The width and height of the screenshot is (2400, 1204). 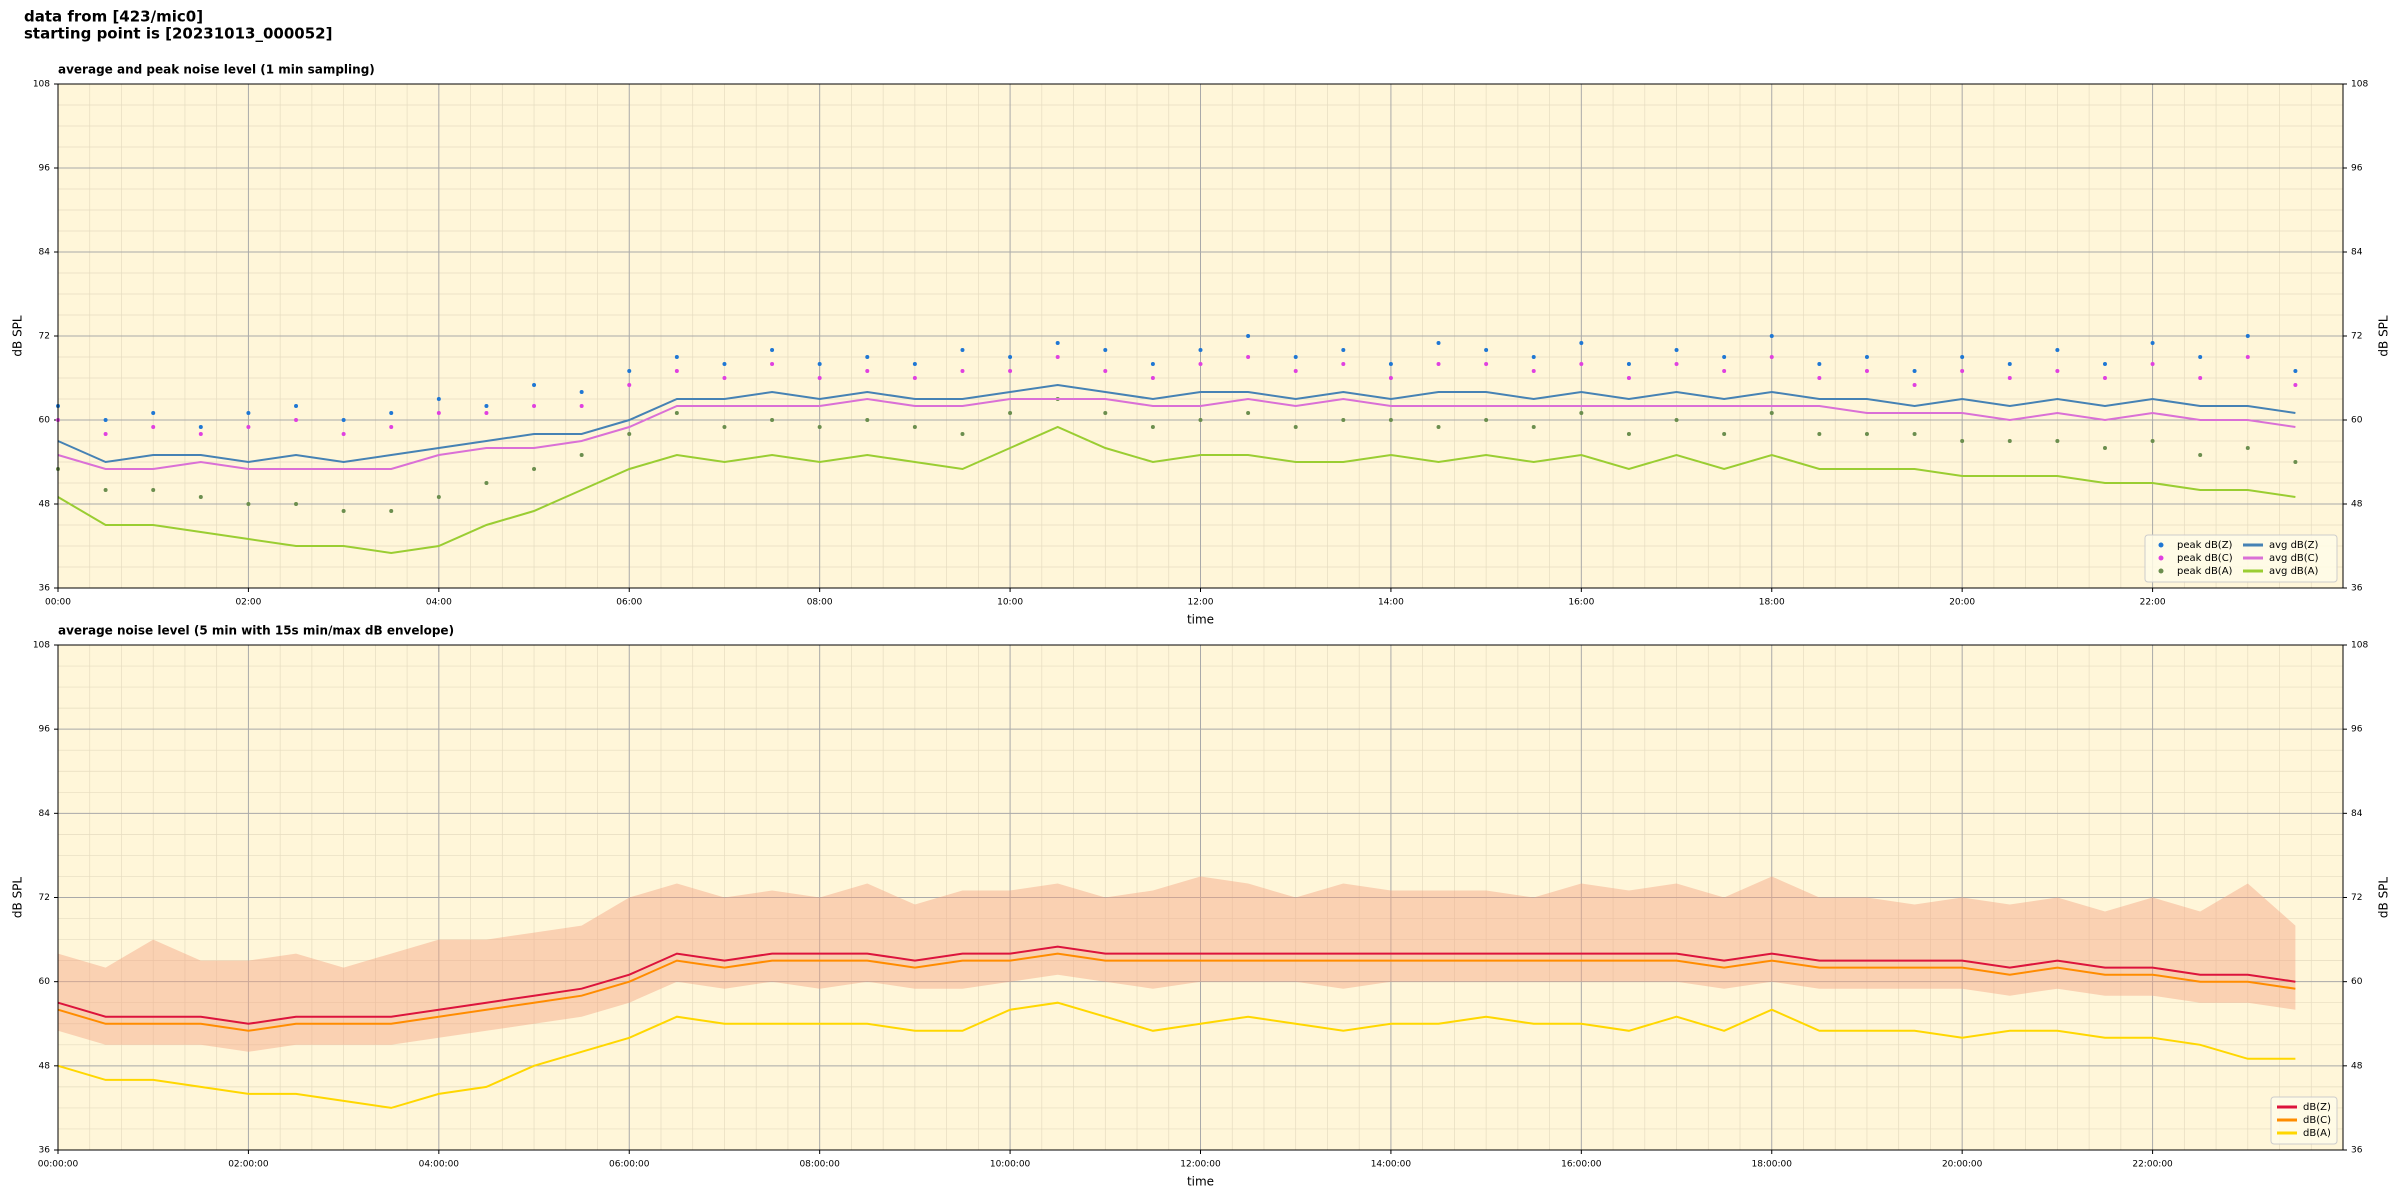 What do you see at coordinates (1200, 1165) in the screenshot?
I see `x-tick-label: 12:00:00` at bounding box center [1200, 1165].